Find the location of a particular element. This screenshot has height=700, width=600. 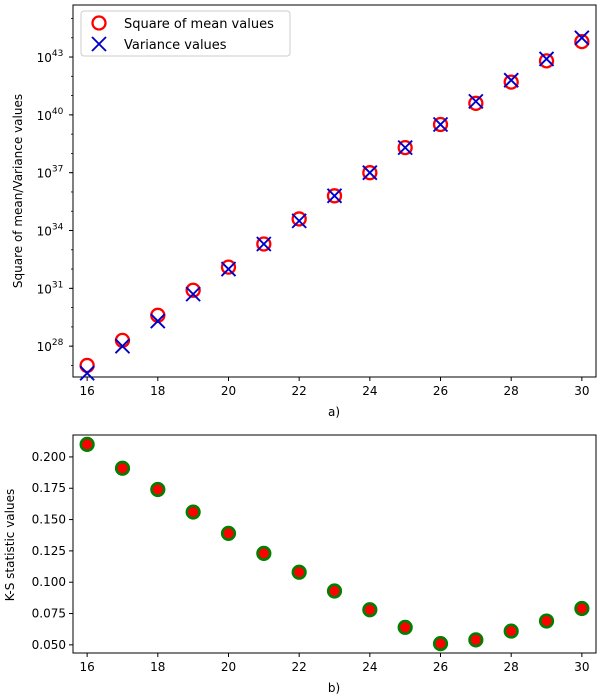

legend: Square of mean values Variance values is located at coordinates (185, 33).